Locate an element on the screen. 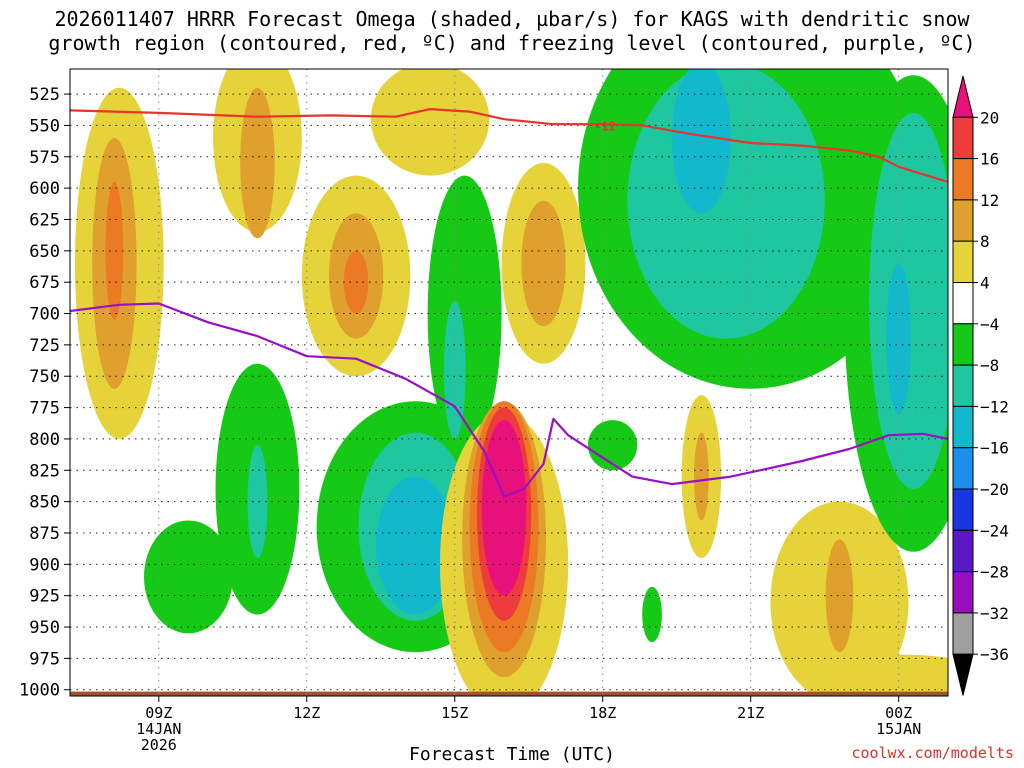 This screenshot has width=1024, height=768. x-tick-label-9-0: 09Z is located at coordinates (158, 713).